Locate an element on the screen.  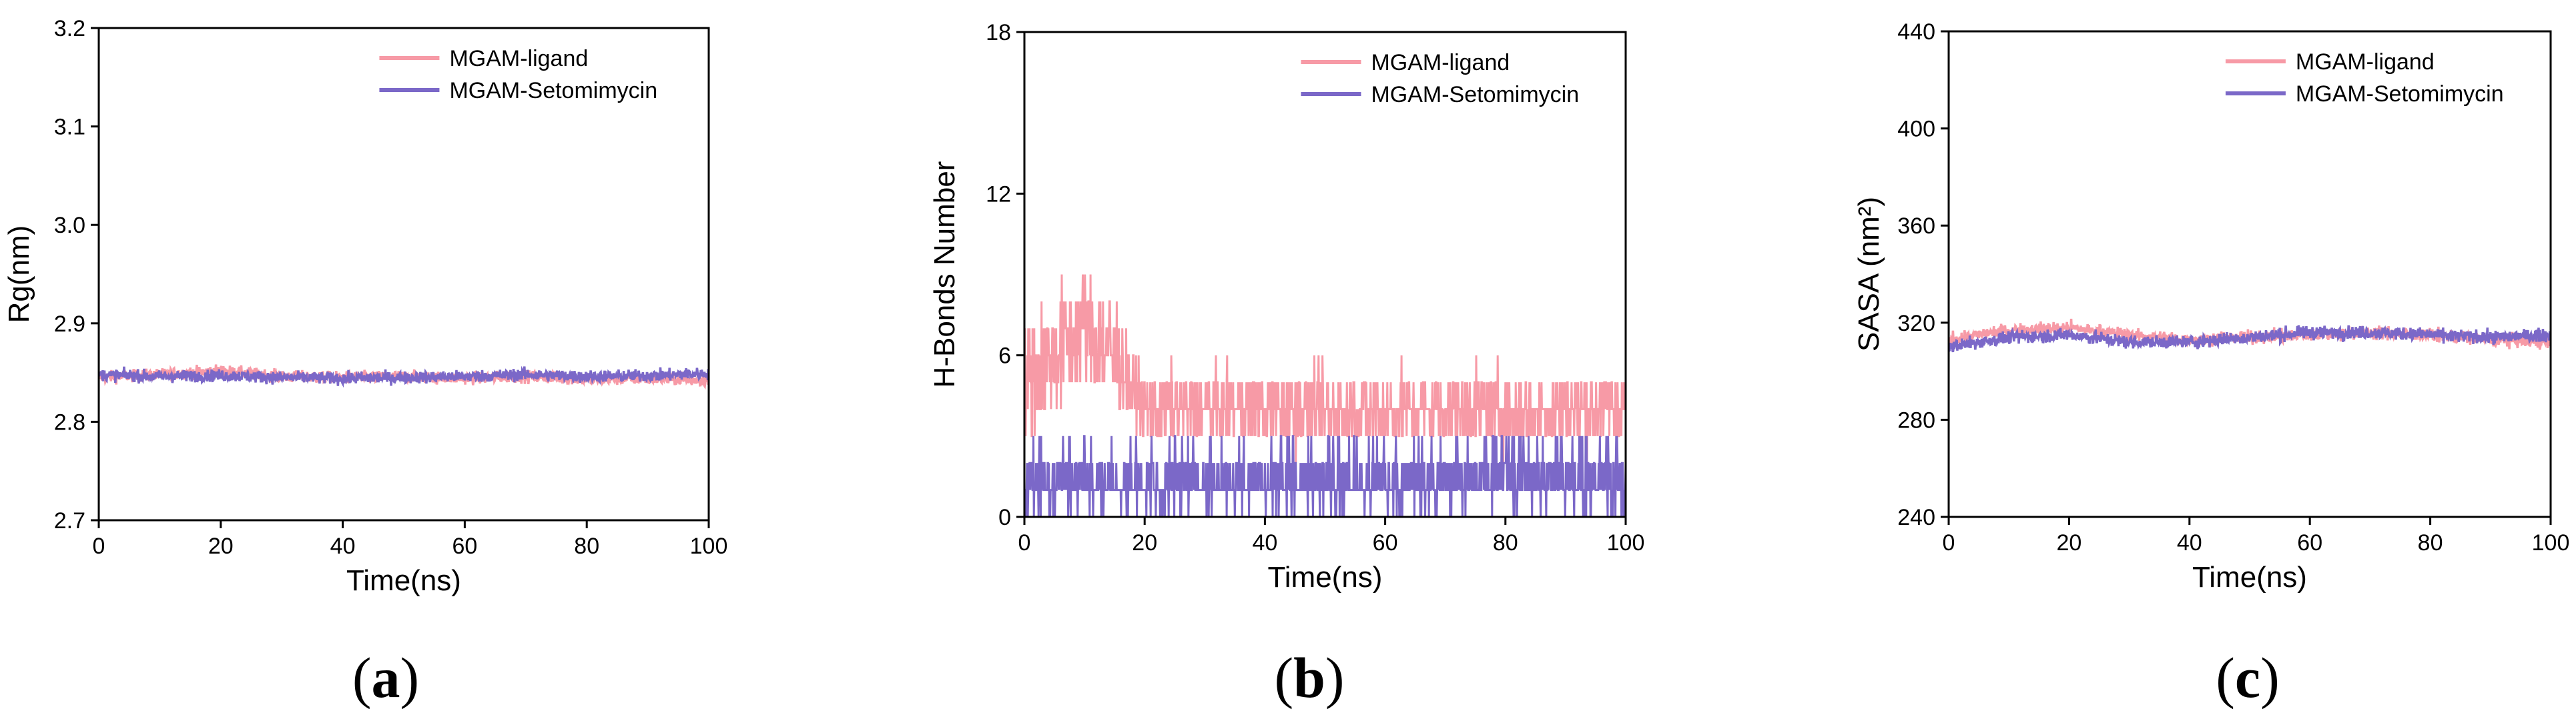
panel-label: (a) is located at coordinates (385, 678).